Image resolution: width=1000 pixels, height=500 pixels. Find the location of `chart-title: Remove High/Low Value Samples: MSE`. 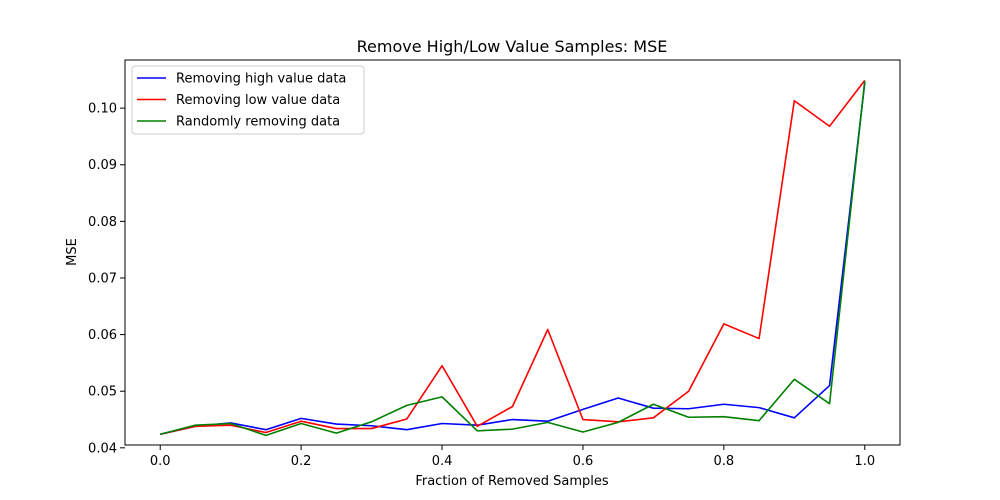

chart-title: Remove High/Low Value Samples: MSE is located at coordinates (512, 46).